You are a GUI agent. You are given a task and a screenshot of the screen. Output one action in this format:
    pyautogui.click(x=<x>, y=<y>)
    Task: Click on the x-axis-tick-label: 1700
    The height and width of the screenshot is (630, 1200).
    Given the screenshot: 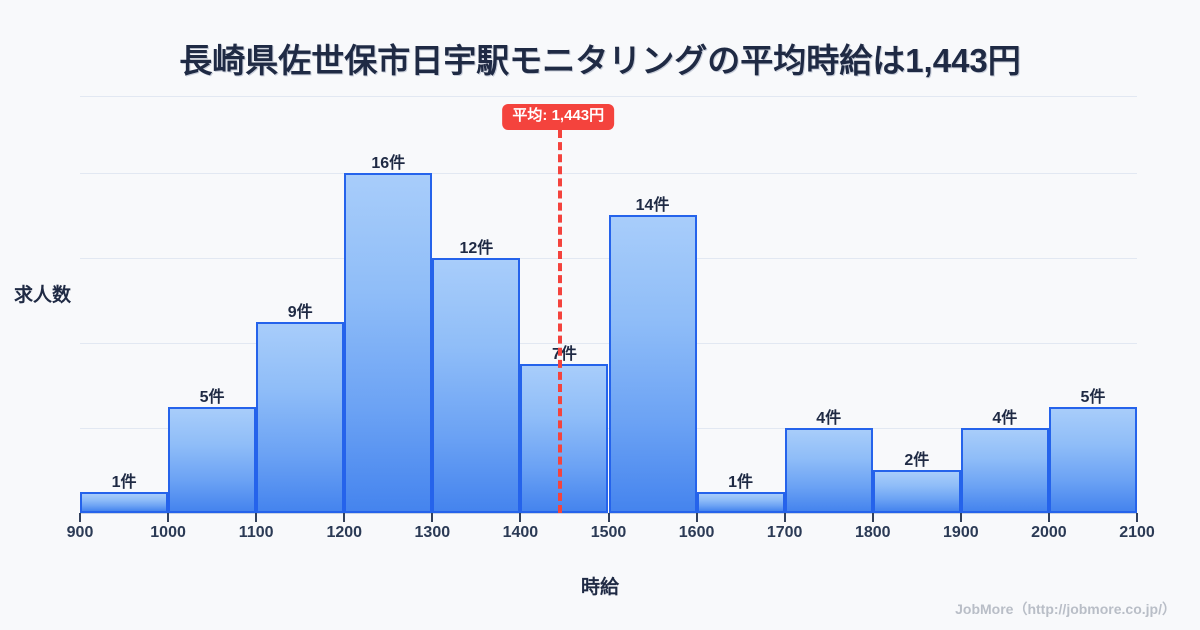 What is the action you would take?
    pyautogui.click(x=784, y=532)
    